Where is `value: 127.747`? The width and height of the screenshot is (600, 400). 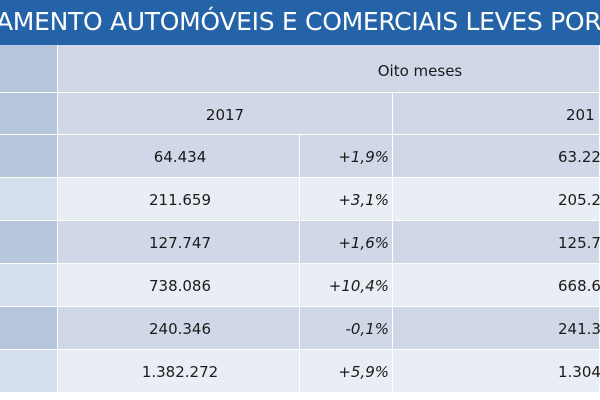
value: 127.747 is located at coordinates (180, 243).